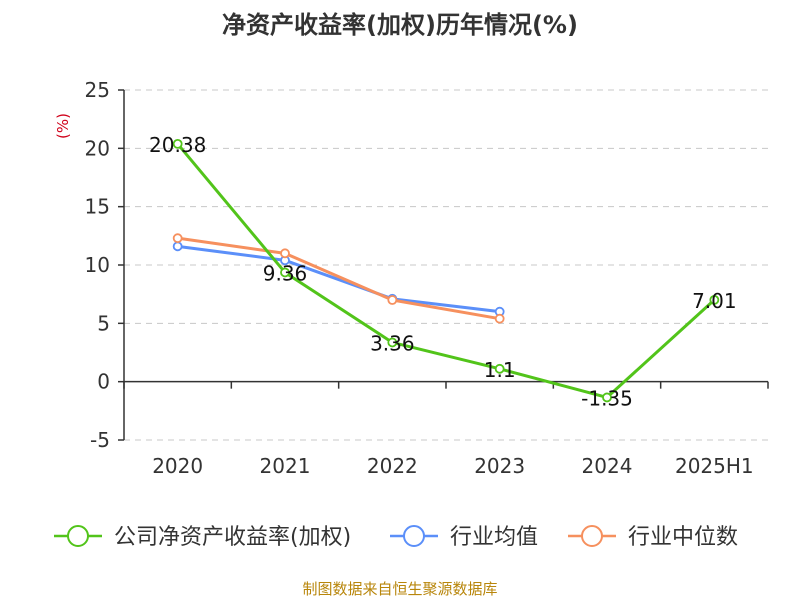 This screenshot has height=600, width=800. I want to click on data-label: 9.36, so click(285, 273).